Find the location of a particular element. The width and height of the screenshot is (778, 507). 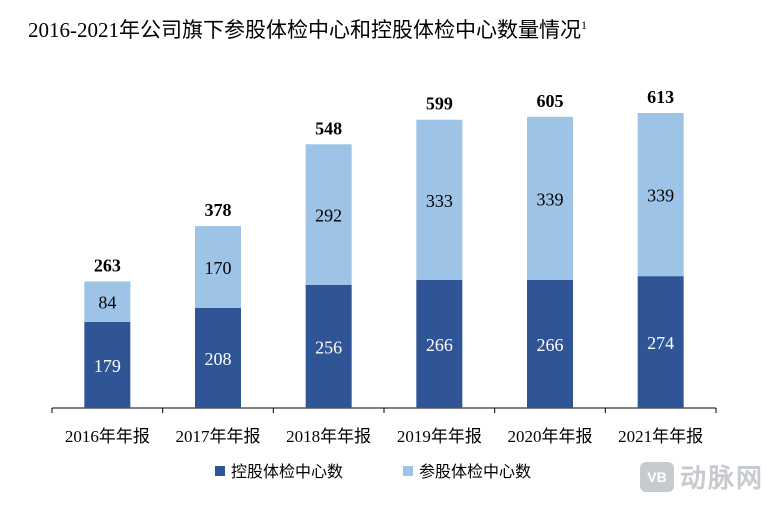

data-label: 84 is located at coordinates (107, 303).